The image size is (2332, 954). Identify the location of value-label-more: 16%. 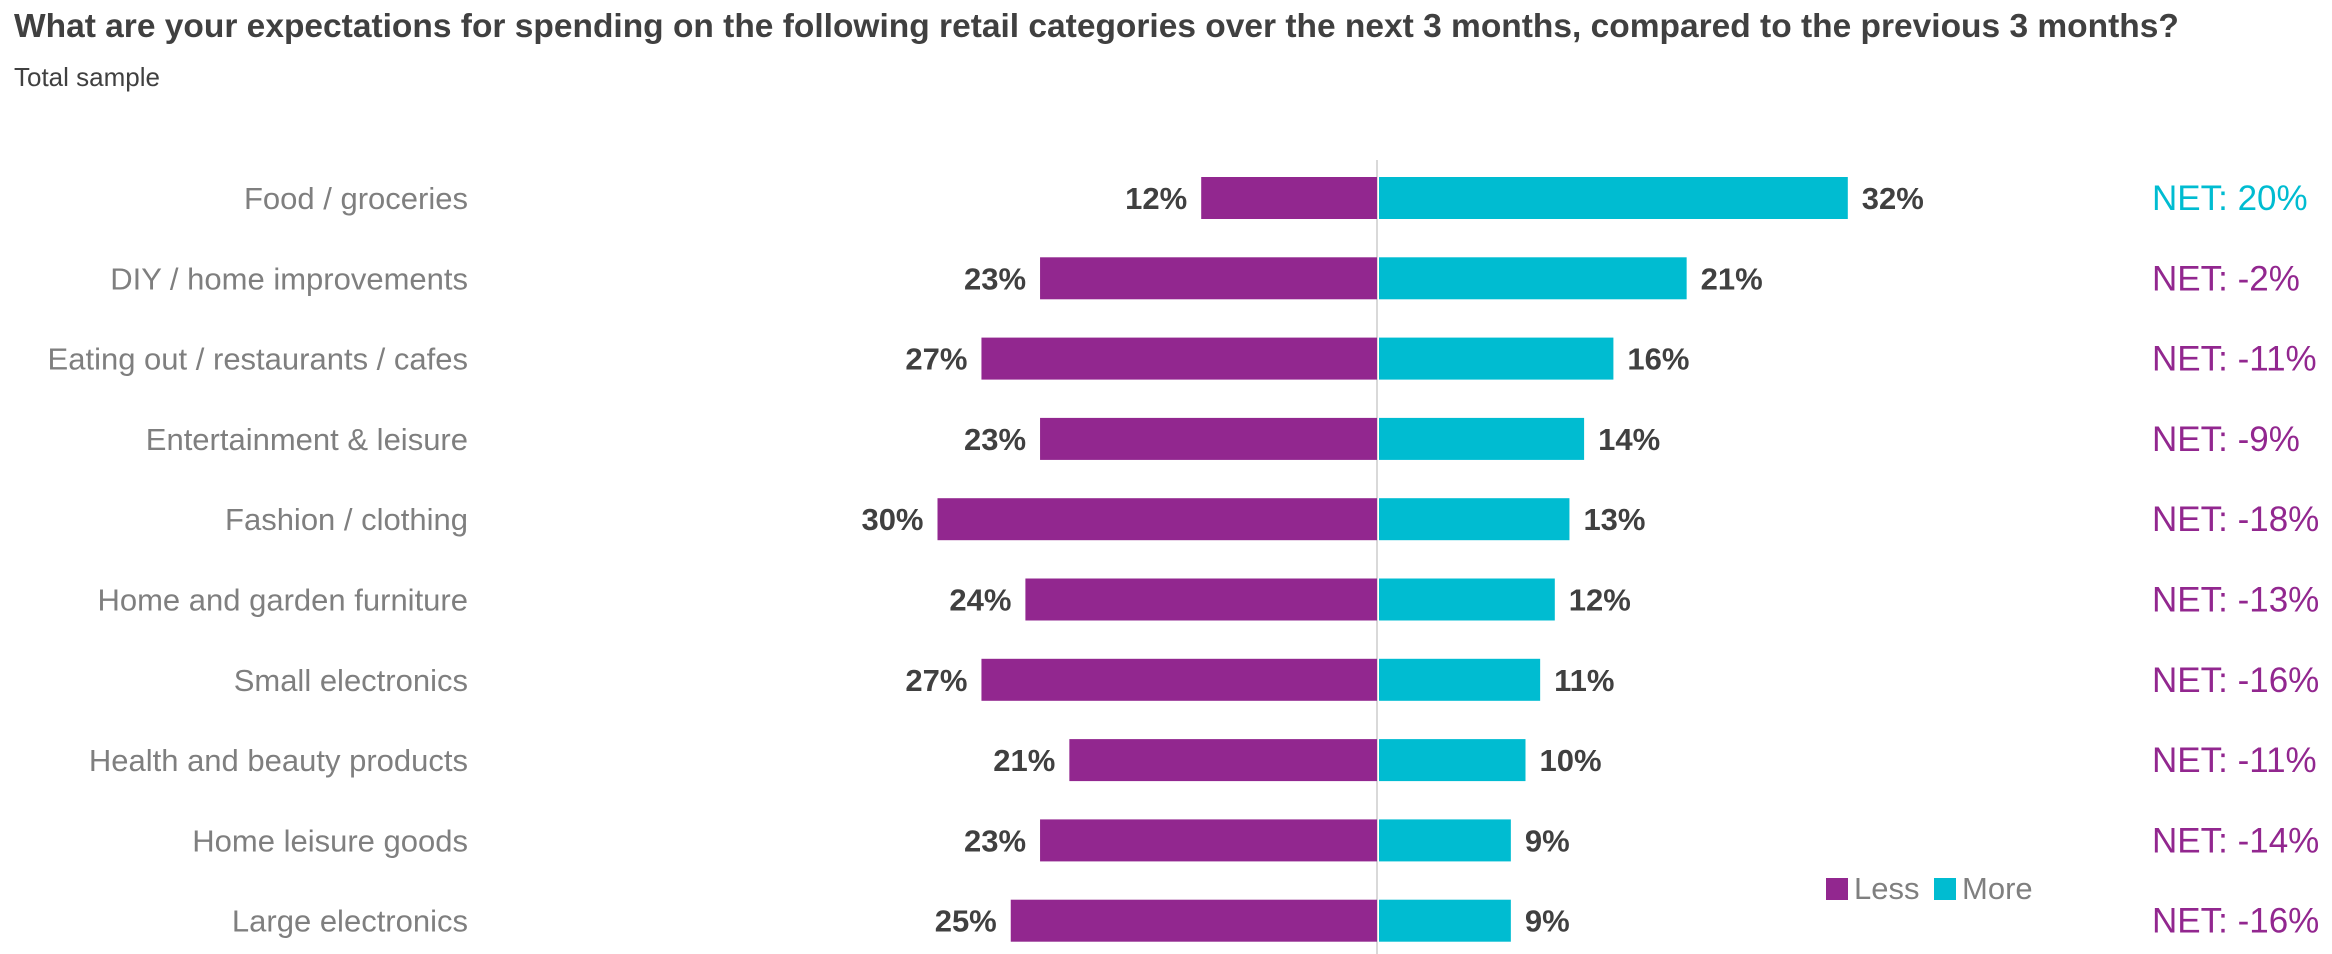
(1658, 359).